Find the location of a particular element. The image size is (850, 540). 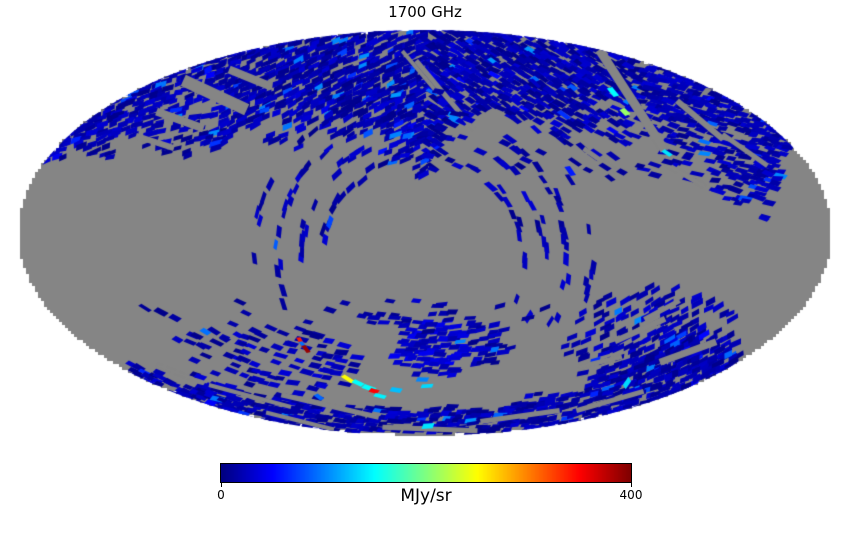

colorbar: 0 400 MJy/sr is located at coordinates (429, 493).